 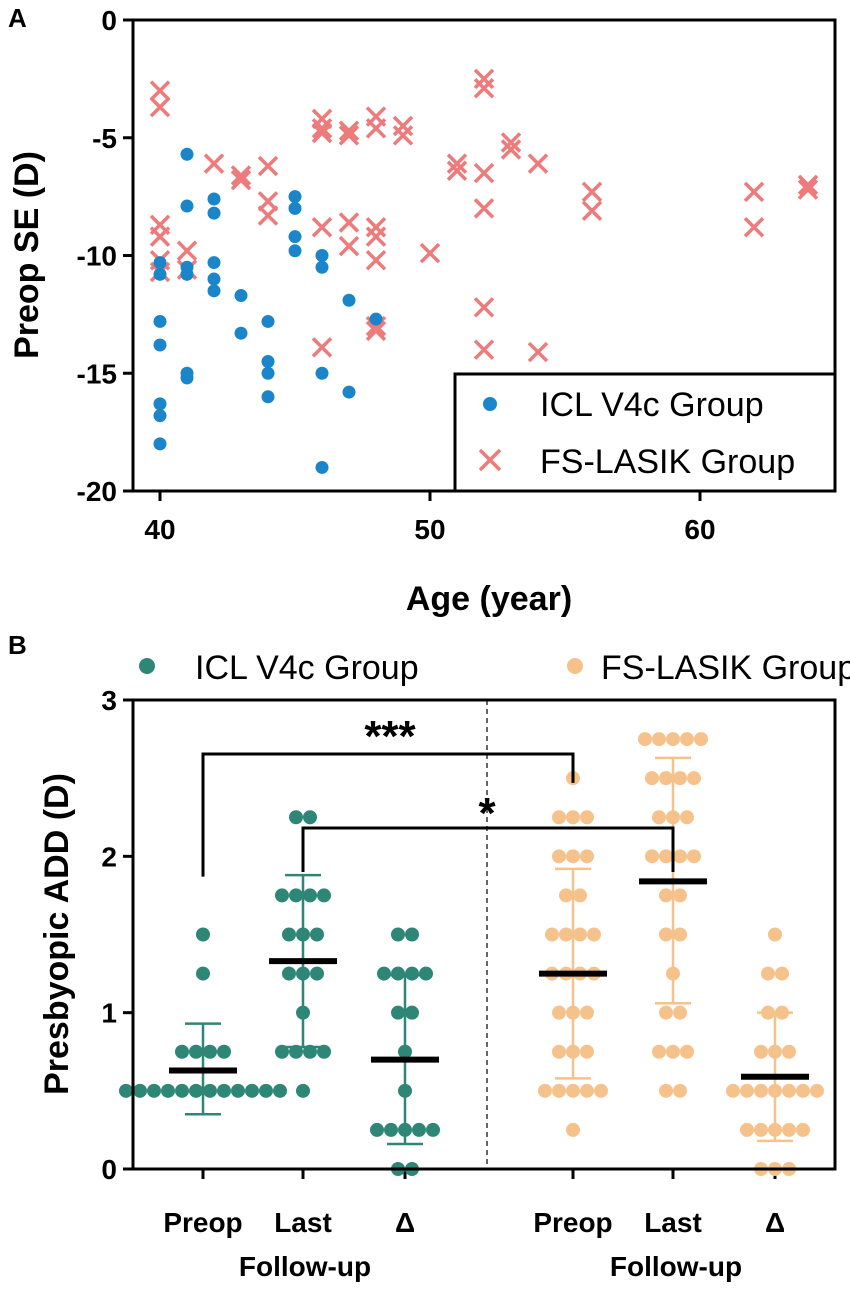 I want to click on category-sublabel: Follow-up, so click(x=676, y=1266).